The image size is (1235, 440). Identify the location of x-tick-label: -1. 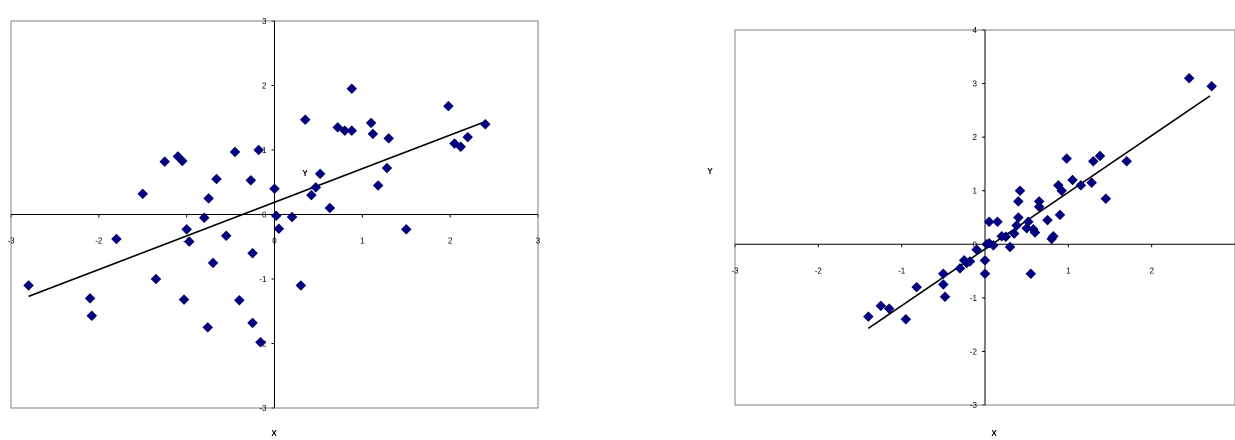
(902, 270).